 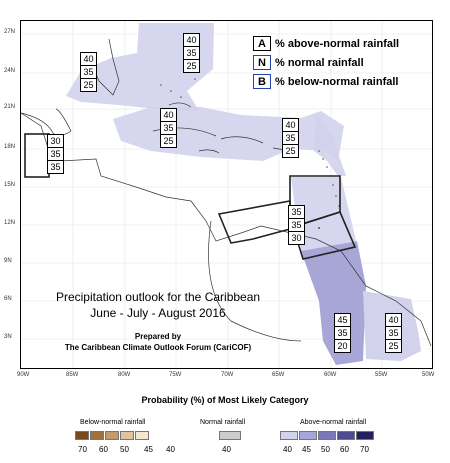 What do you see at coordinates (10, 107) in the screenshot?
I see `lat-tick: 21N` at bounding box center [10, 107].